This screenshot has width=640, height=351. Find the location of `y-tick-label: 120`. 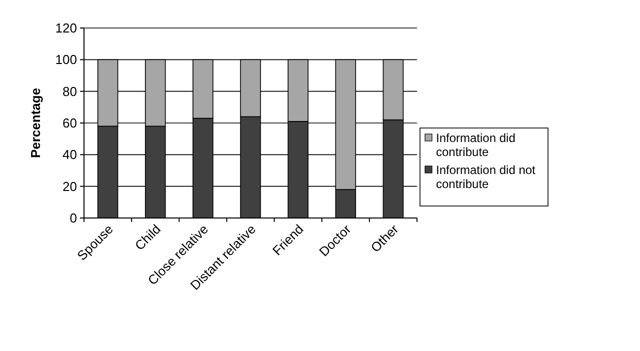

y-tick-label: 120 is located at coordinates (66, 28).